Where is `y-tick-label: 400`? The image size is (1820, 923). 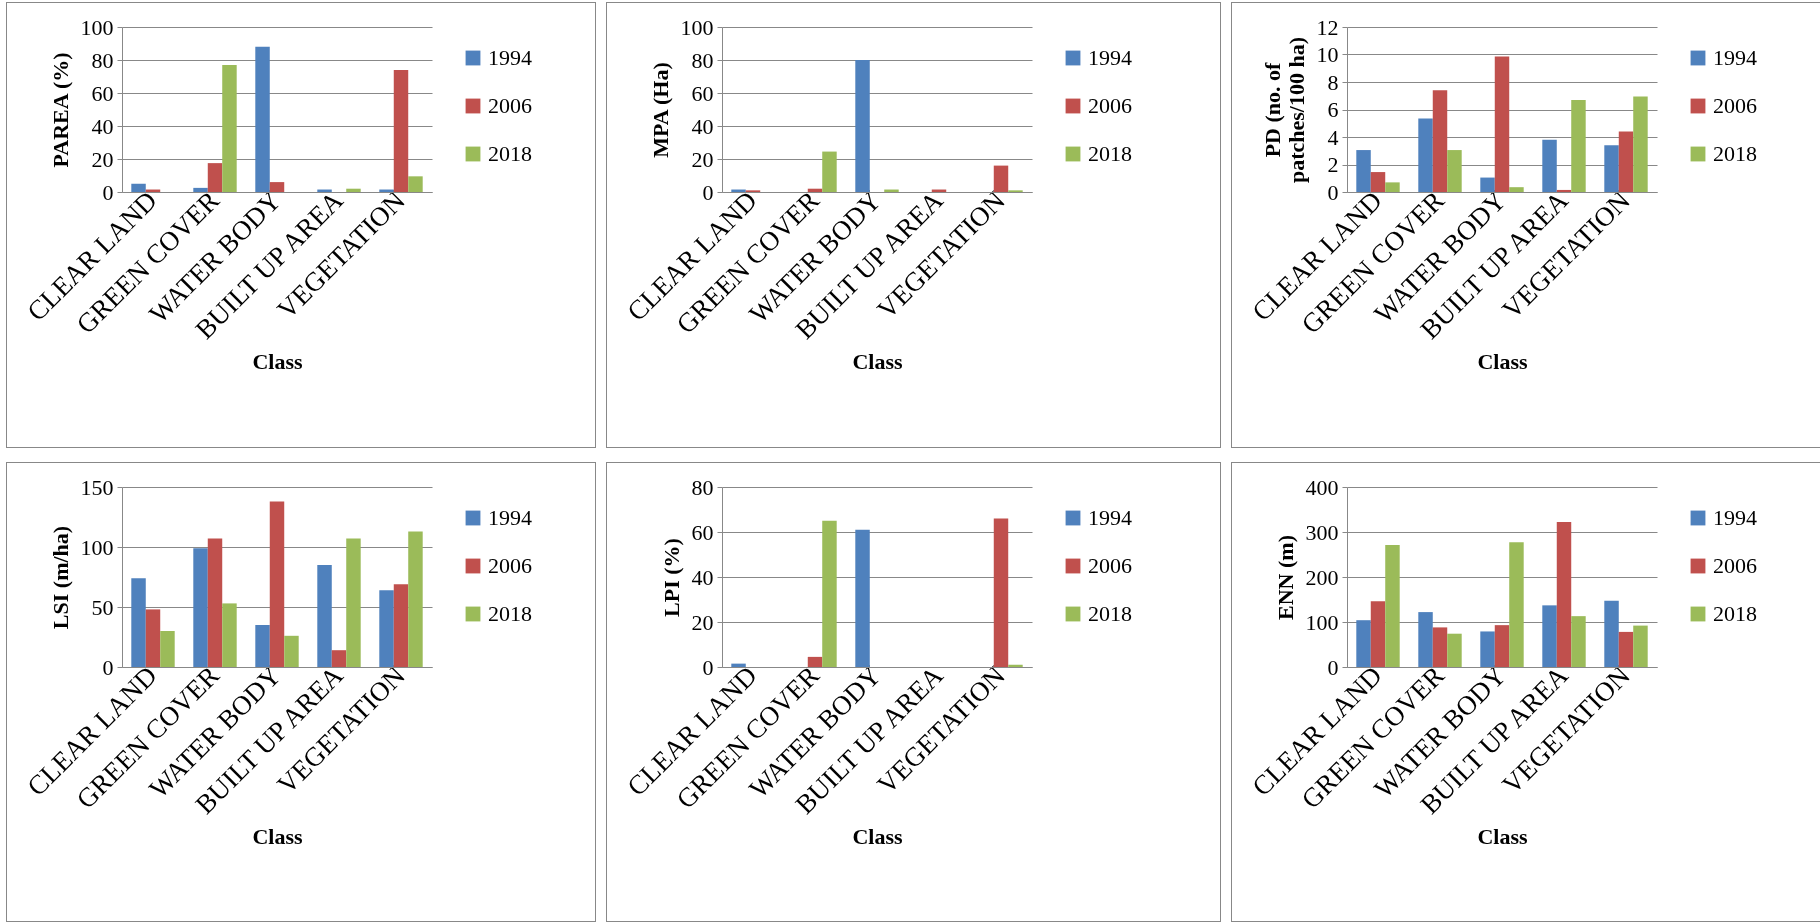
y-tick-label: 400 is located at coordinates (1322, 487).